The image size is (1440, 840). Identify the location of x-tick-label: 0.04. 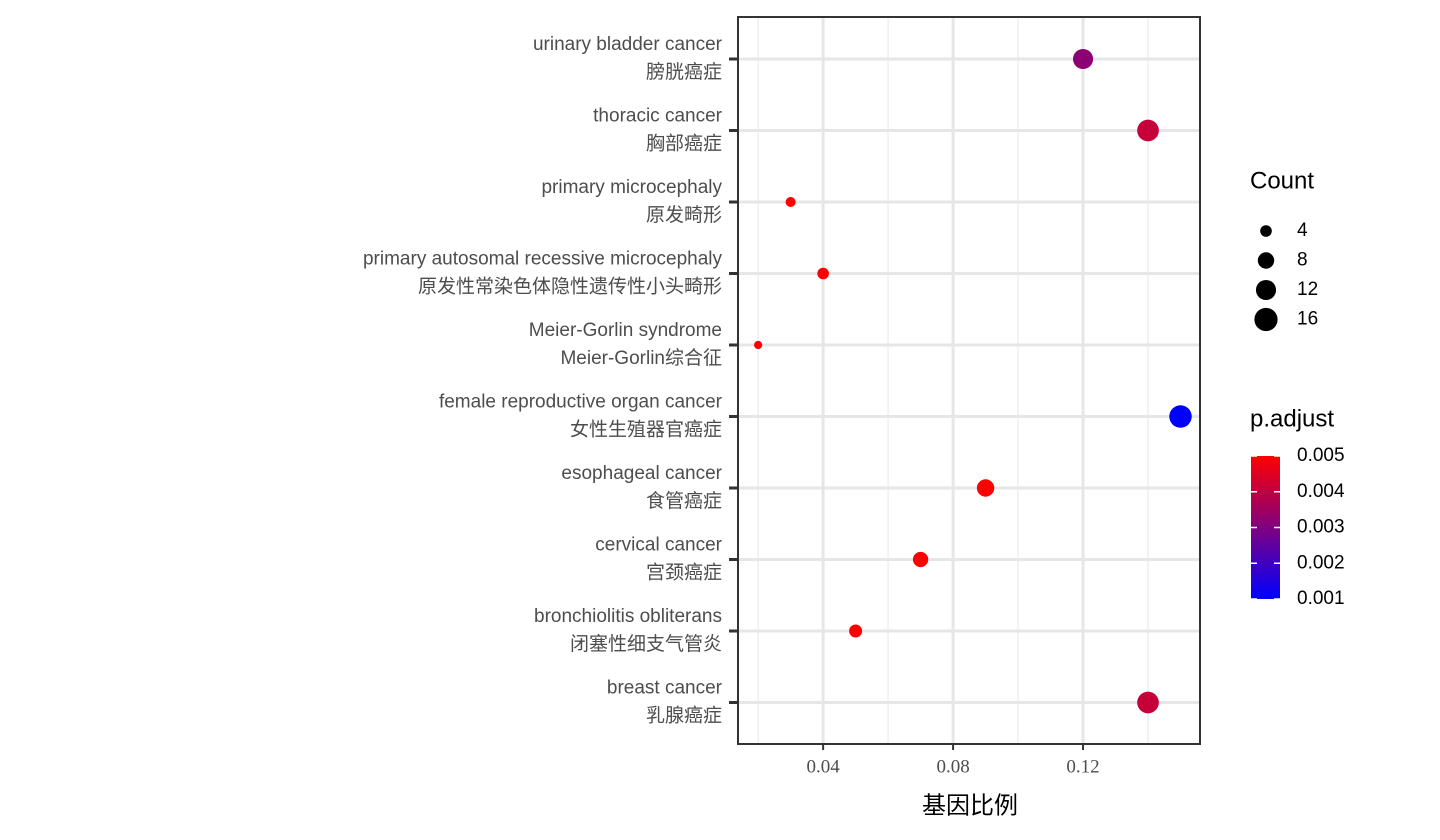
(823, 766).